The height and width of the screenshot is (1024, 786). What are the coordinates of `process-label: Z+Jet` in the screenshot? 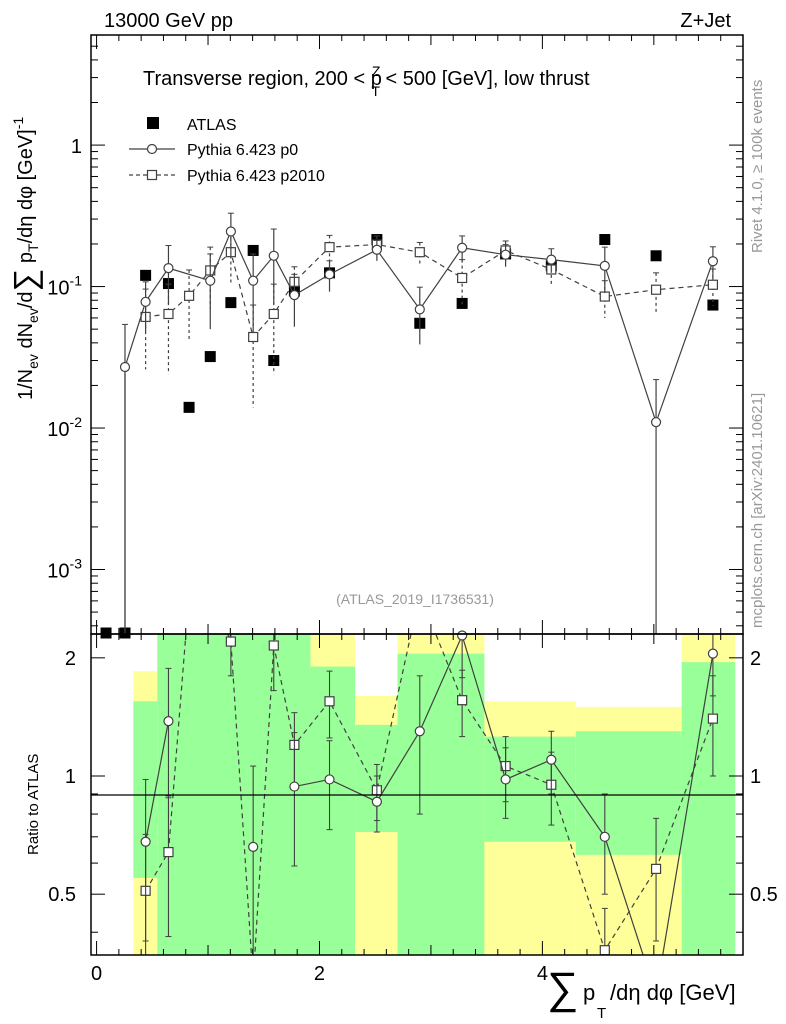 It's located at (705, 21).